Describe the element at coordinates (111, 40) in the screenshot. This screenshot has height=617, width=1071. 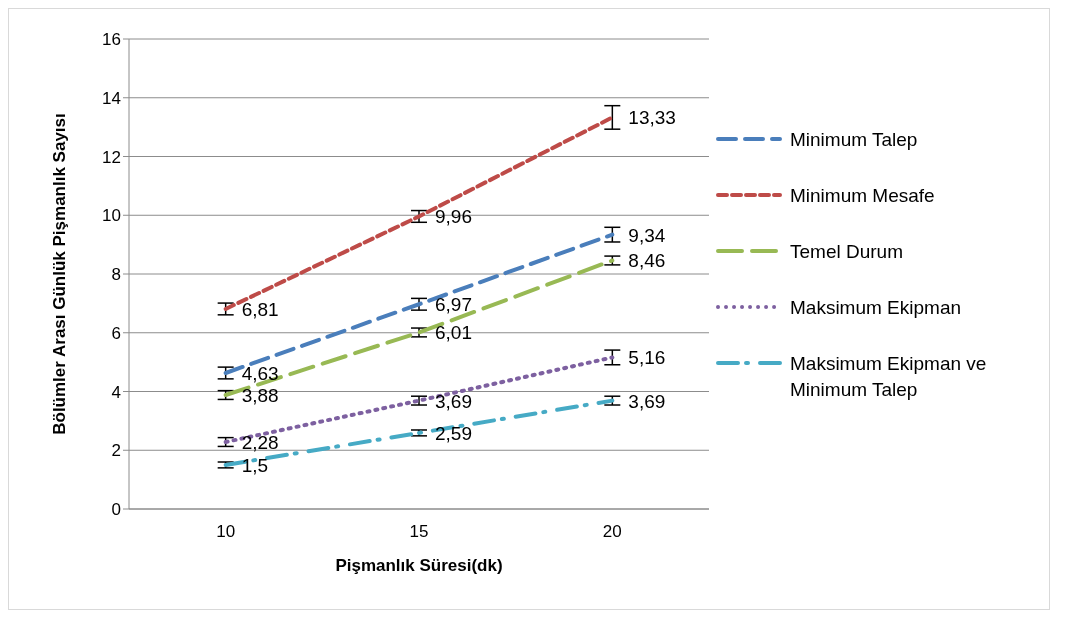
I see `y-tick-label: 16` at that location.